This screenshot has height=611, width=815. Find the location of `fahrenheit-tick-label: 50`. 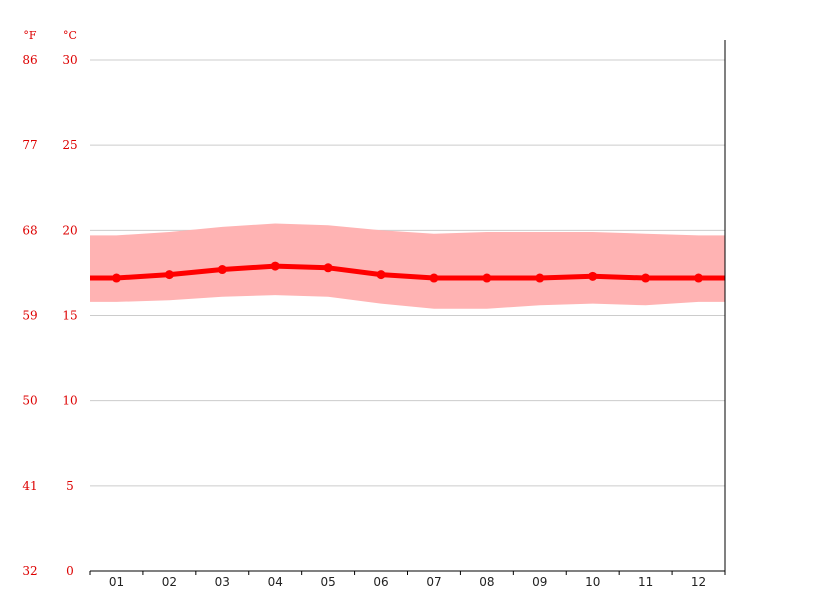

fahrenheit-tick-label: 50 is located at coordinates (29, 401).